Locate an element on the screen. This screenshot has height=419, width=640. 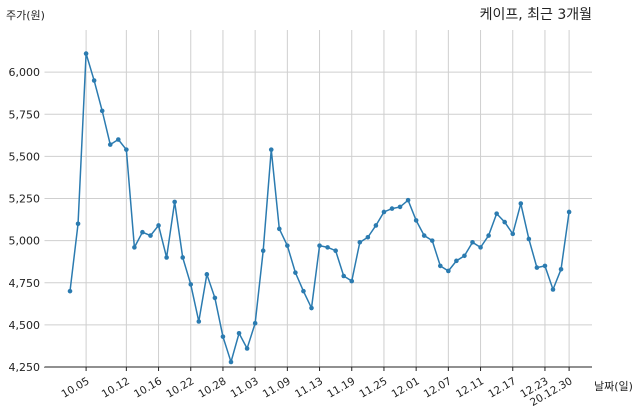
x-tick-label: 11.25 is located at coordinates (373, 387).